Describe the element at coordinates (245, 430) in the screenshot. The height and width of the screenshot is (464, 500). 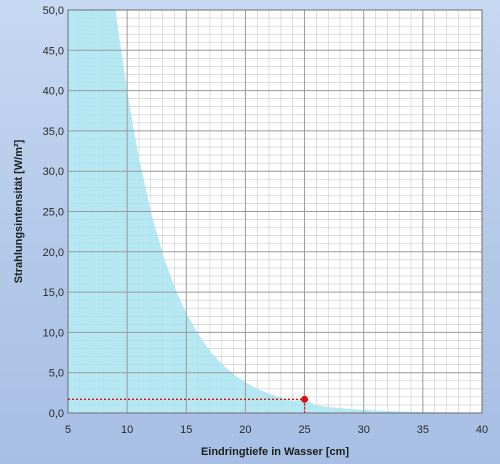
I see `x-tick-label: 20` at that location.